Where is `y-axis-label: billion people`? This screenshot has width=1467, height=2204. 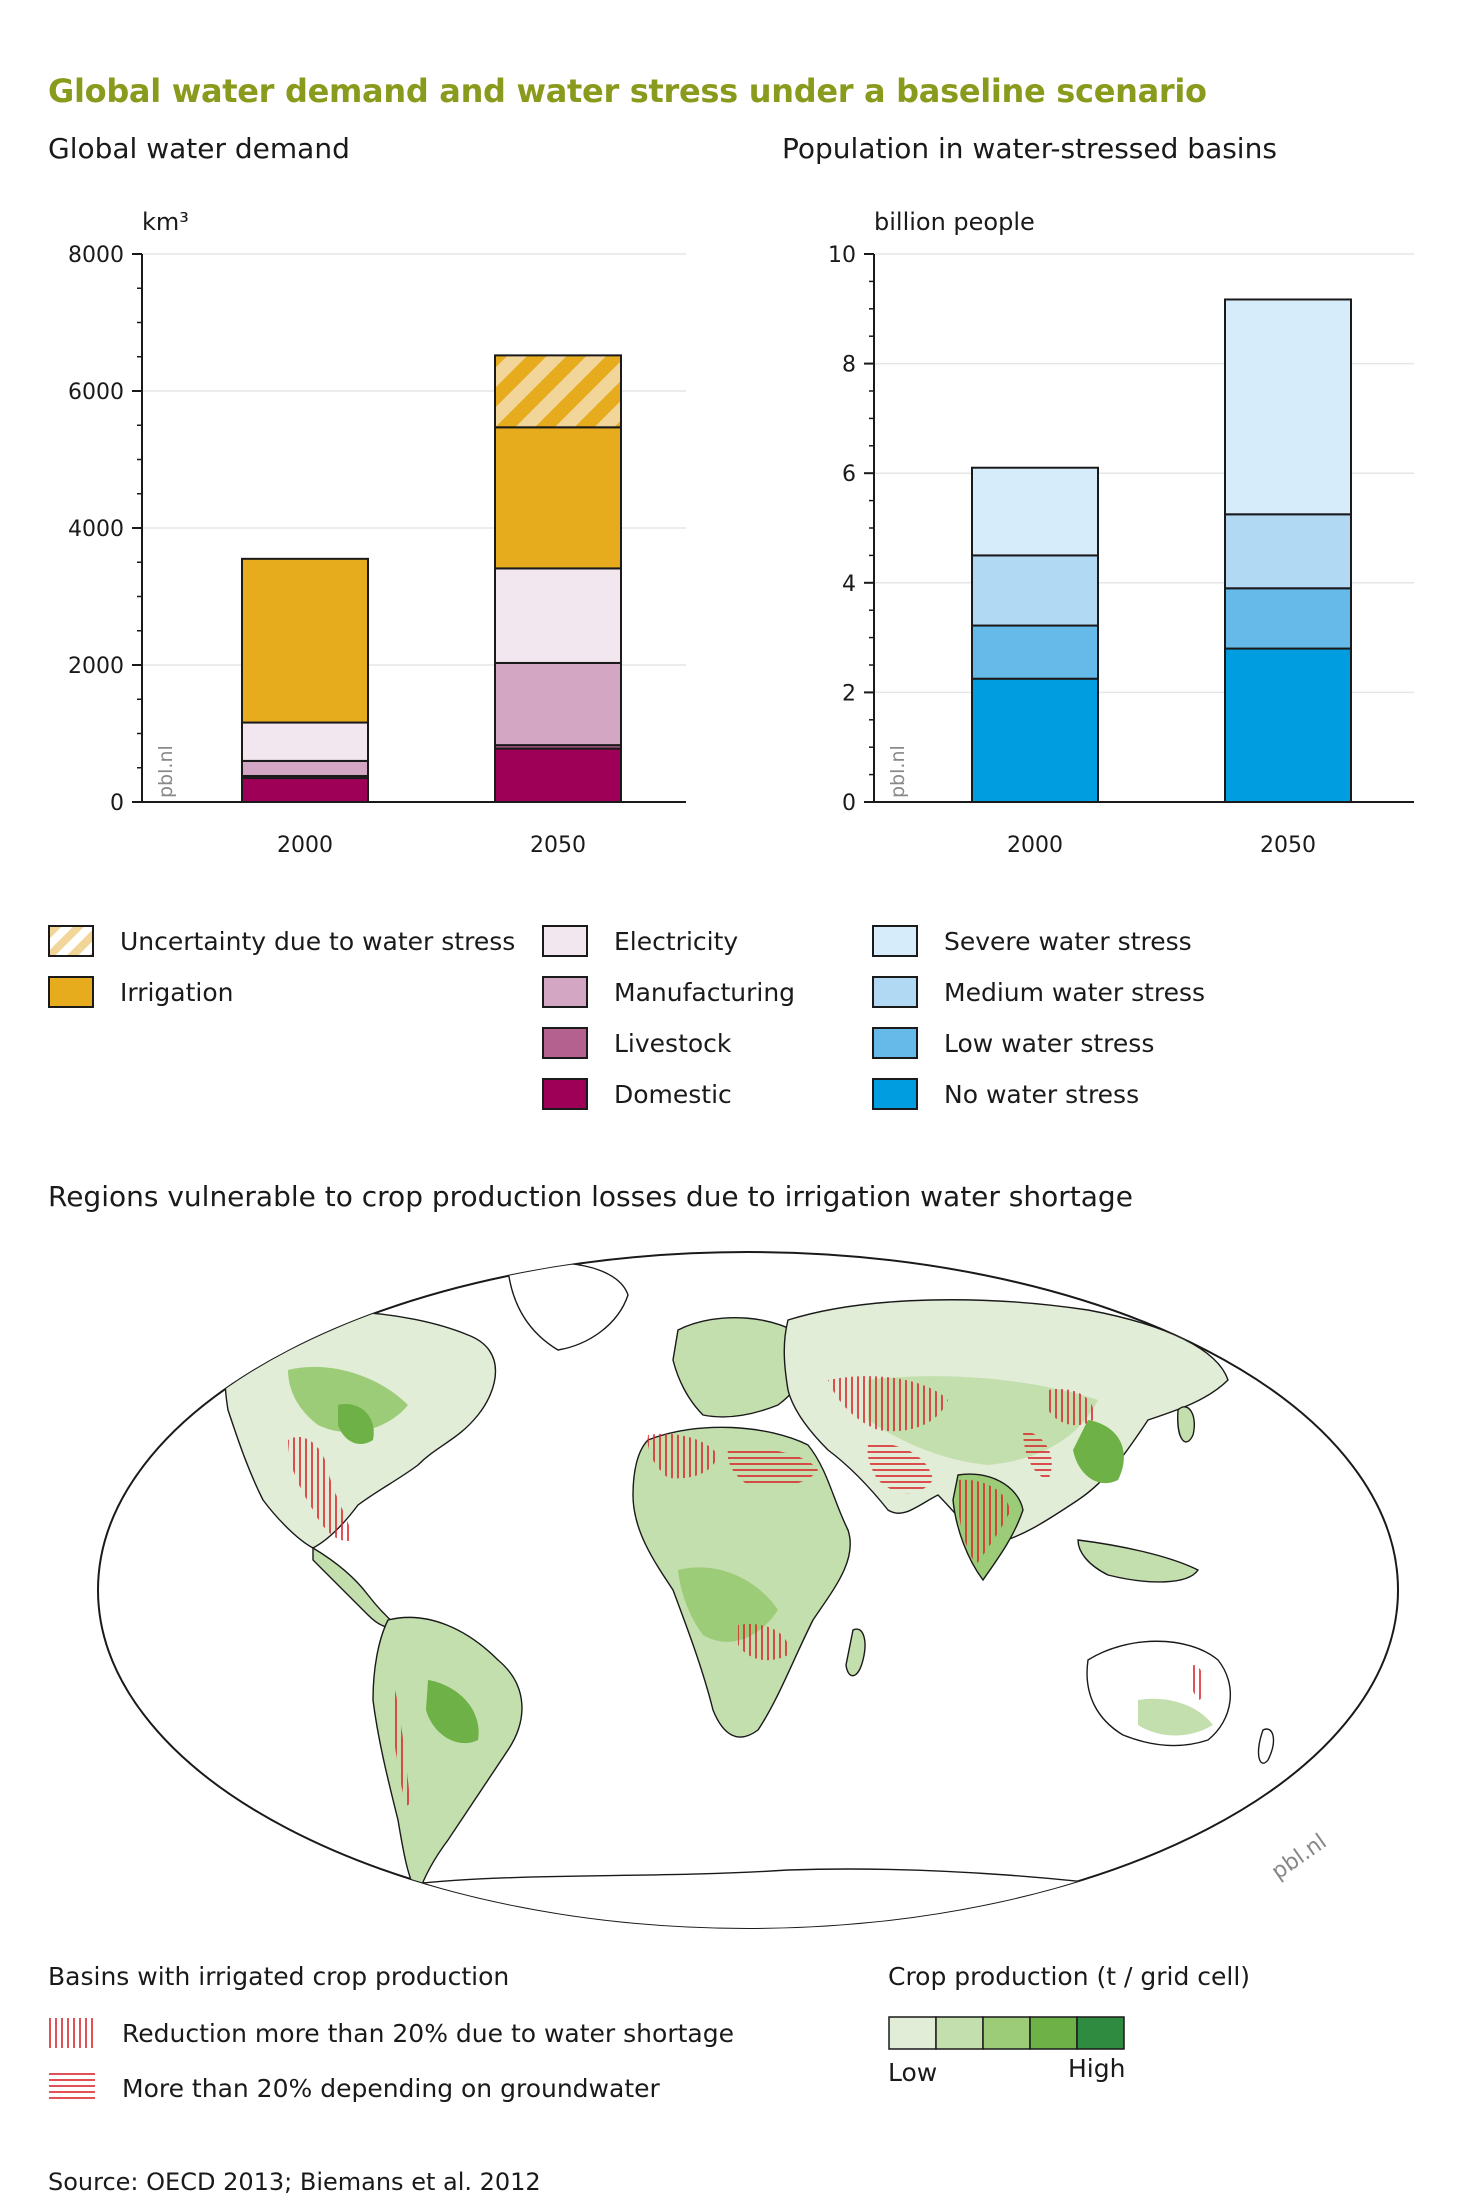 y-axis-label: billion people is located at coordinates (954, 222).